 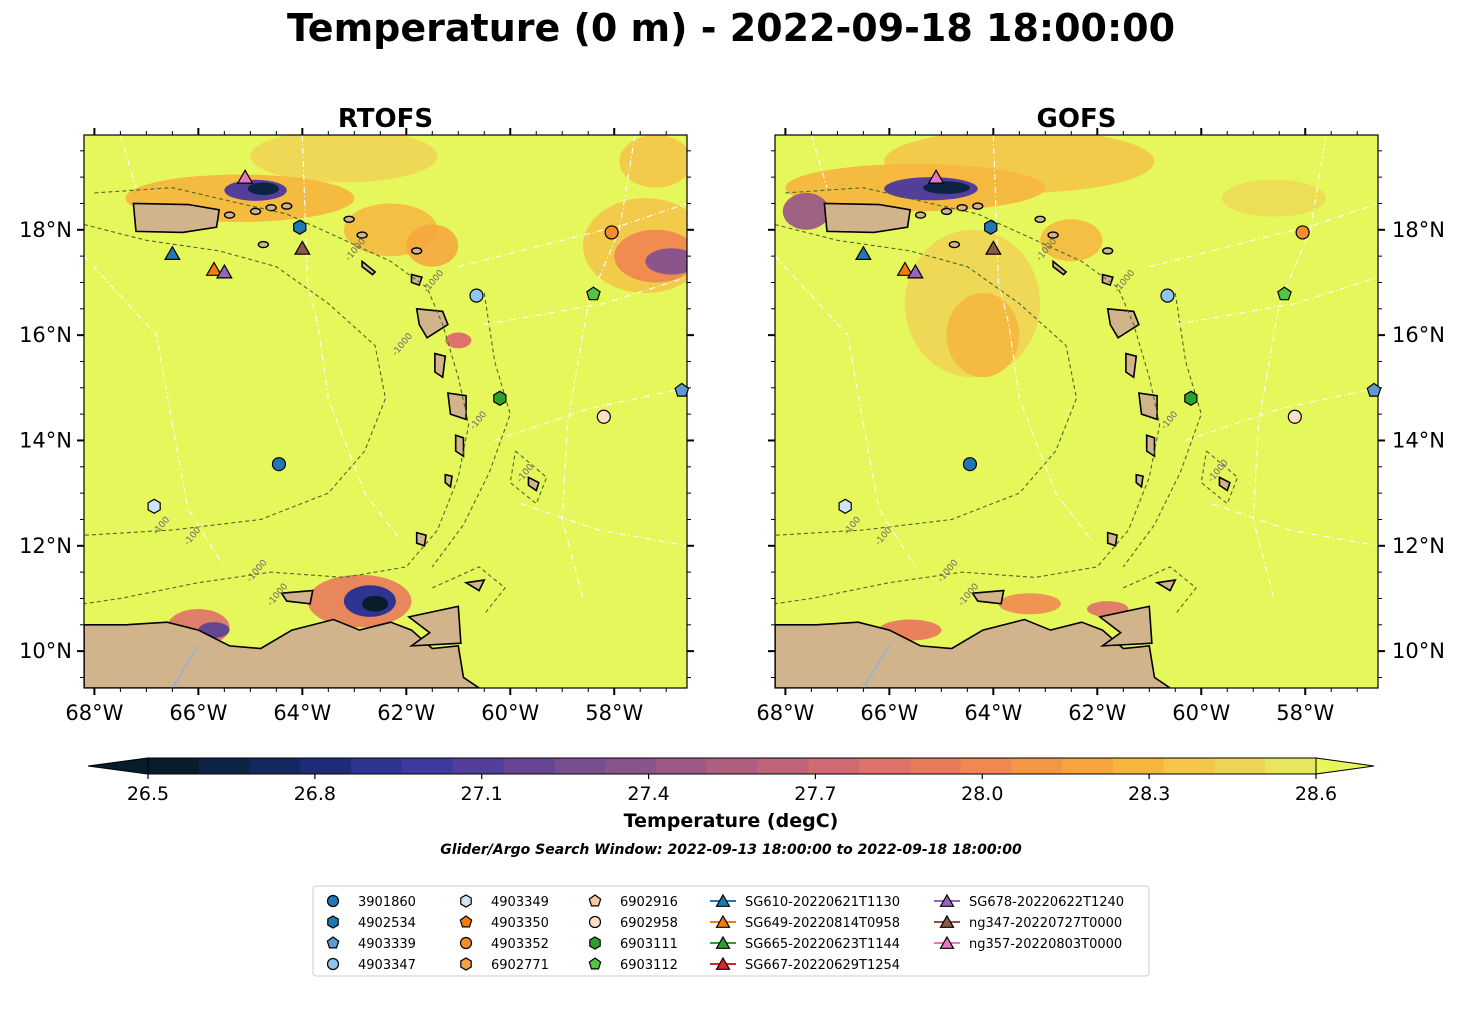 I want to click on legend-item: ng357-20220803T0000, so click(x=1028, y=943).